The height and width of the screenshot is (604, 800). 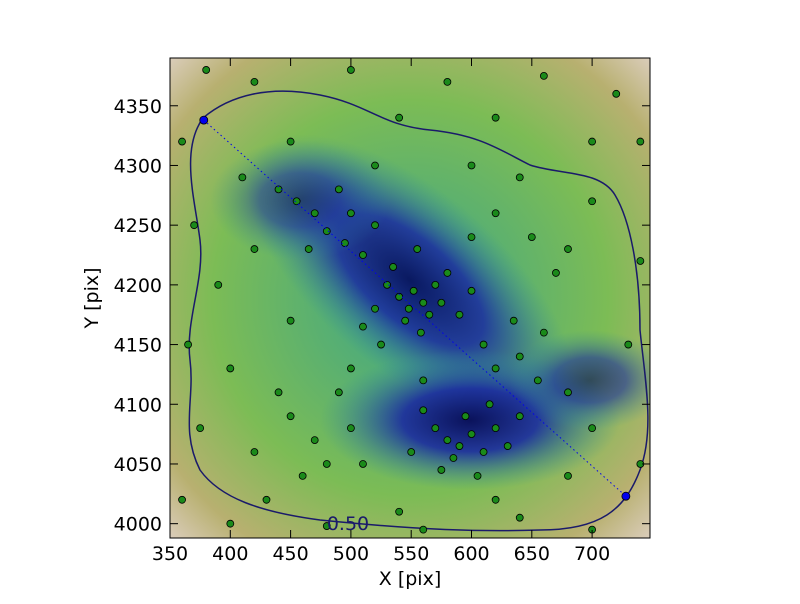 I want to click on x-axis-label: X [pix], so click(x=410, y=579).